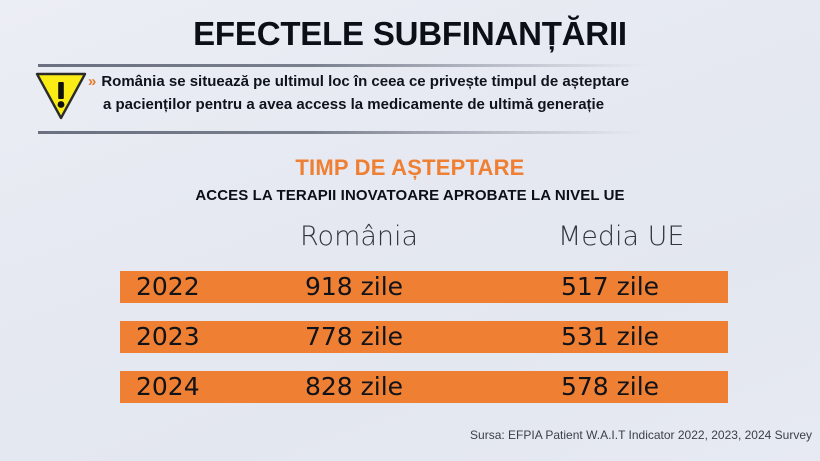 The height and width of the screenshot is (461, 820). What do you see at coordinates (424, 337) in the screenshot?
I see `table-row: 2023 778 zile 531 zile` at bounding box center [424, 337].